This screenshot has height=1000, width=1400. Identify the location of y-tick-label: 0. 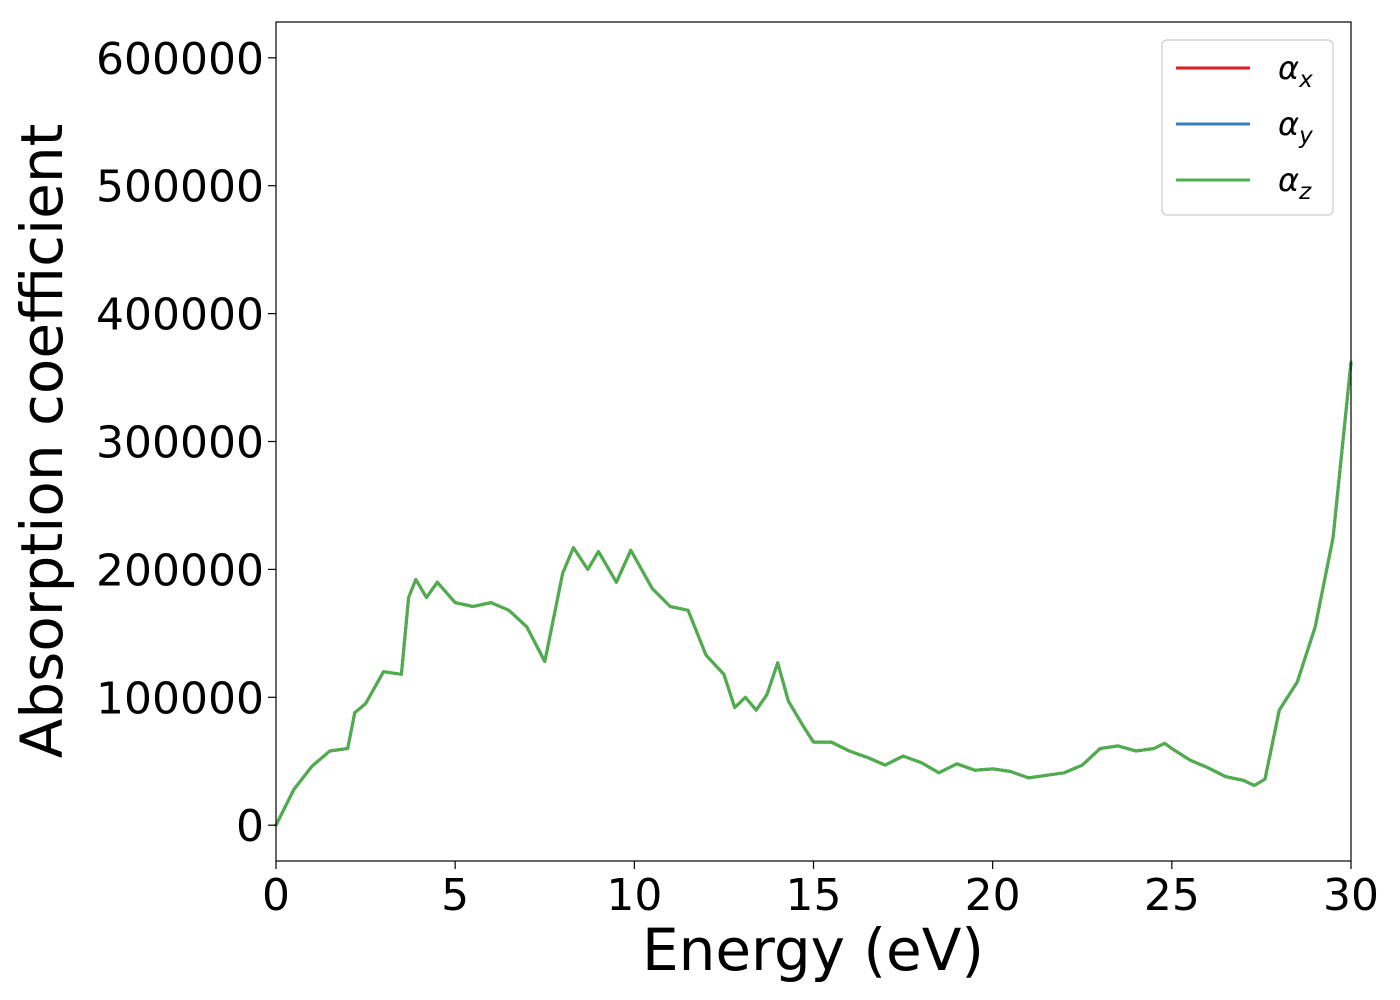
(250, 826).